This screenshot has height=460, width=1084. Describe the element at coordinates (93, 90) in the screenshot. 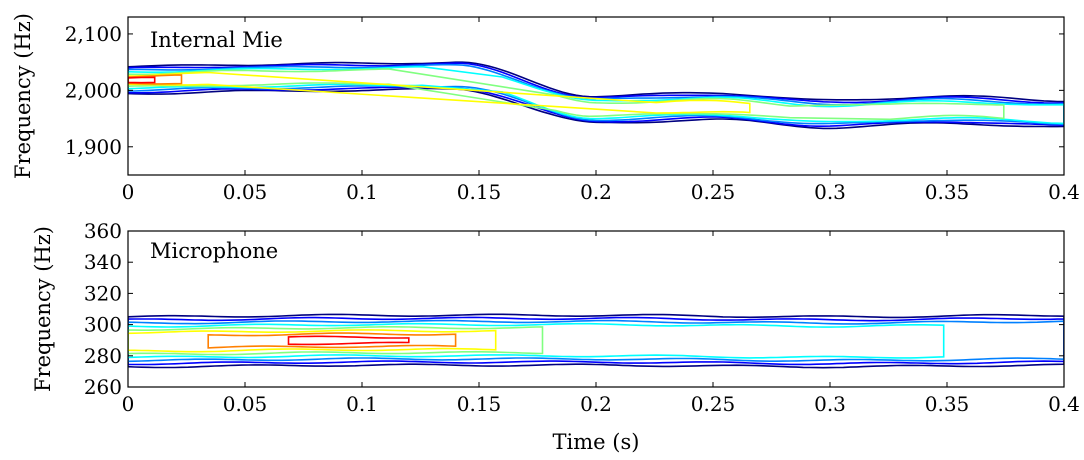

I see `y-tick-label: 2,000` at that location.